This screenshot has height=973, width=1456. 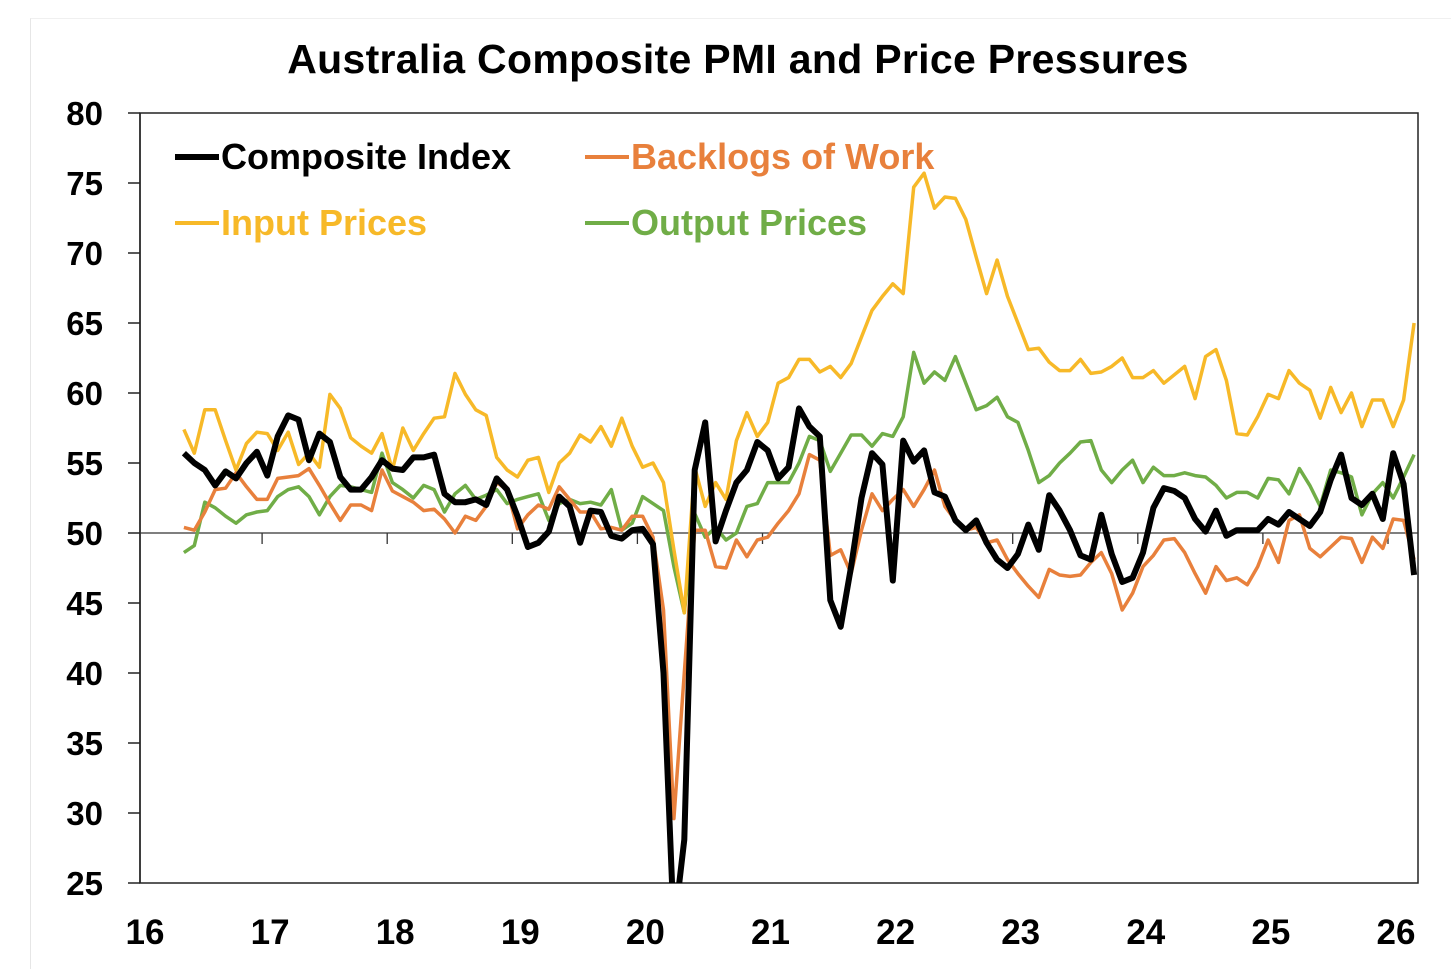 I want to click on legend-label-output-prices: Output Prices, so click(x=749, y=222).